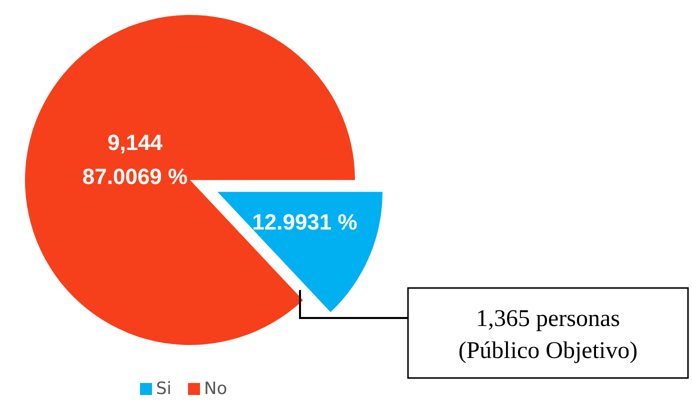 This screenshot has height=407, width=692. Describe the element at coordinates (216, 389) in the screenshot. I see `legend-label: No` at that location.